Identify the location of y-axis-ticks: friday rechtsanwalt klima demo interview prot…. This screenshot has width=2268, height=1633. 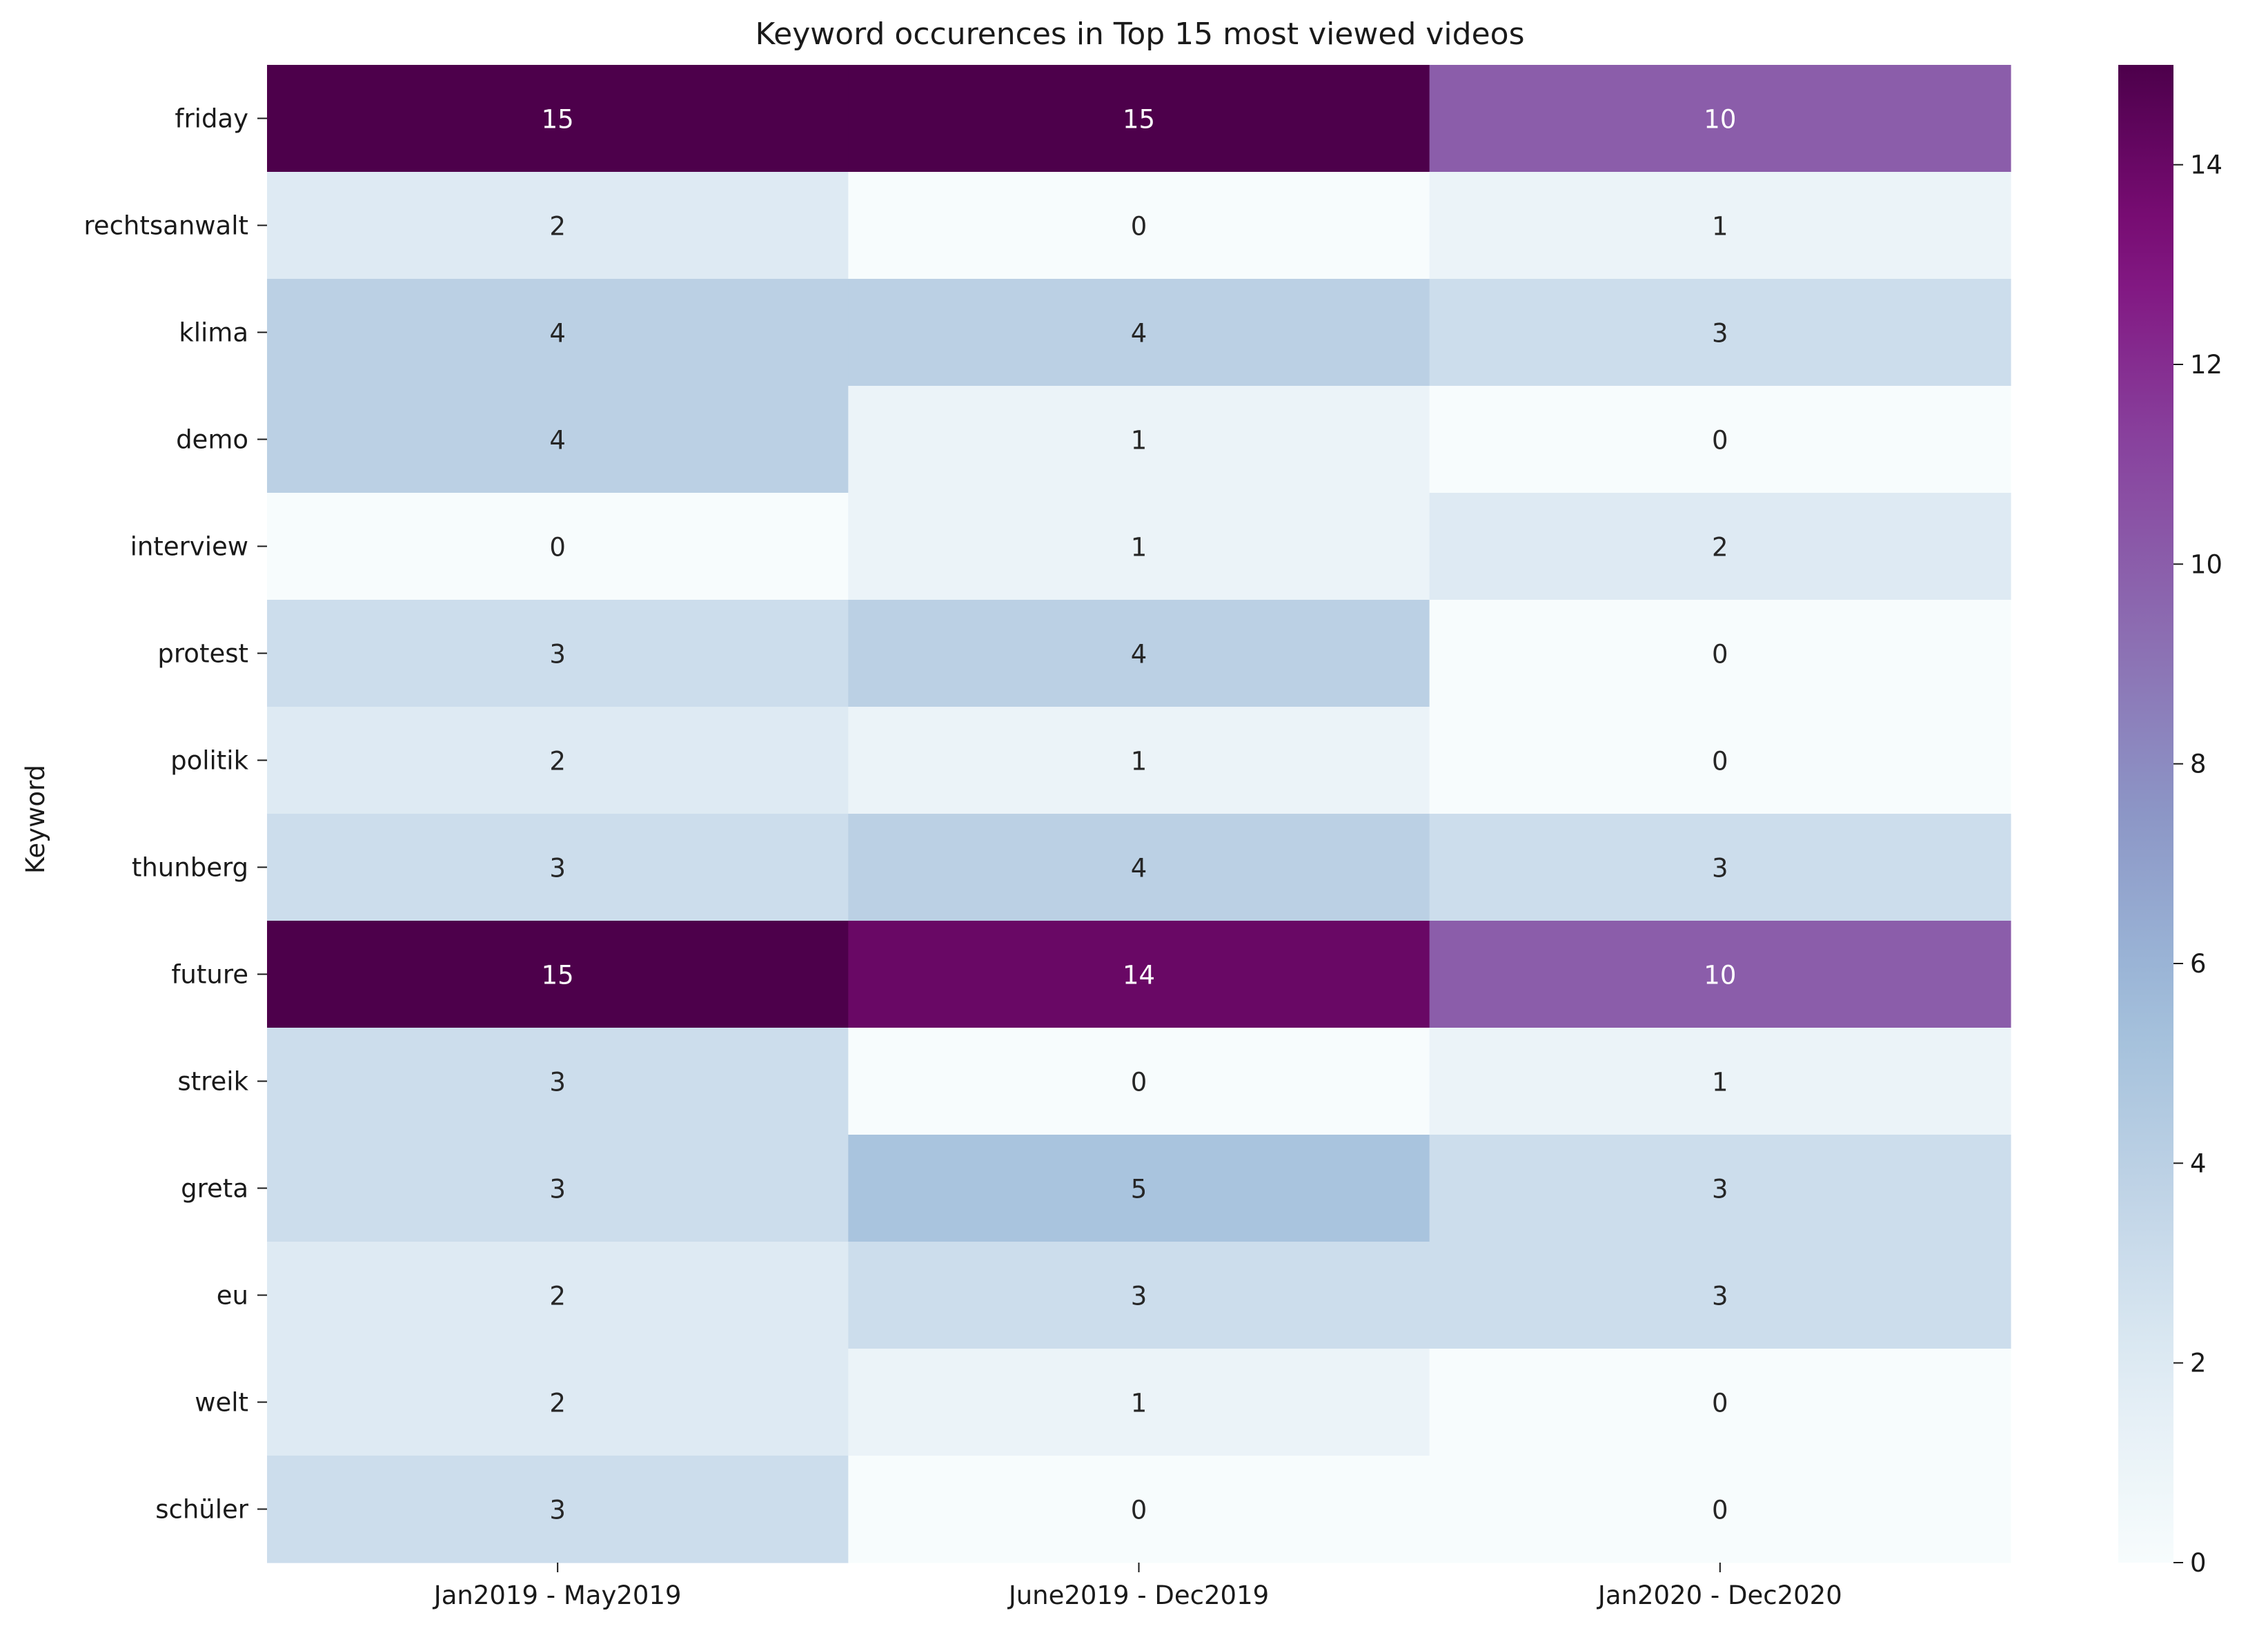
(175, 814).